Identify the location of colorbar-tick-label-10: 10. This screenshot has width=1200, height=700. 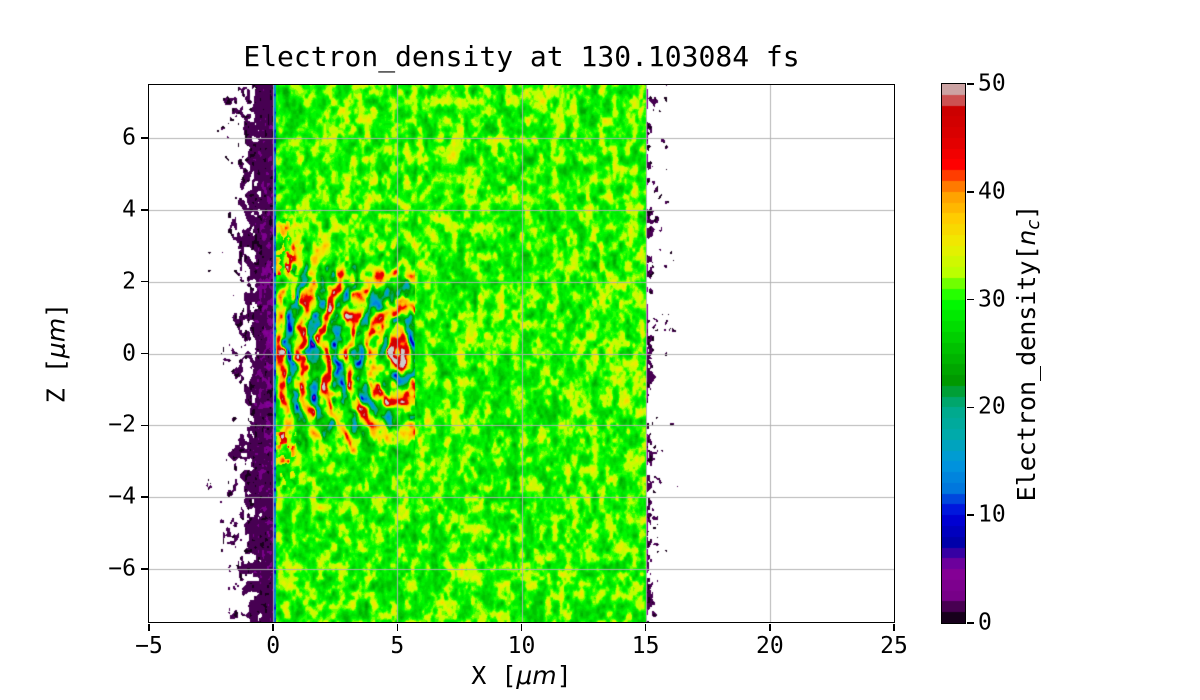
(992, 514).